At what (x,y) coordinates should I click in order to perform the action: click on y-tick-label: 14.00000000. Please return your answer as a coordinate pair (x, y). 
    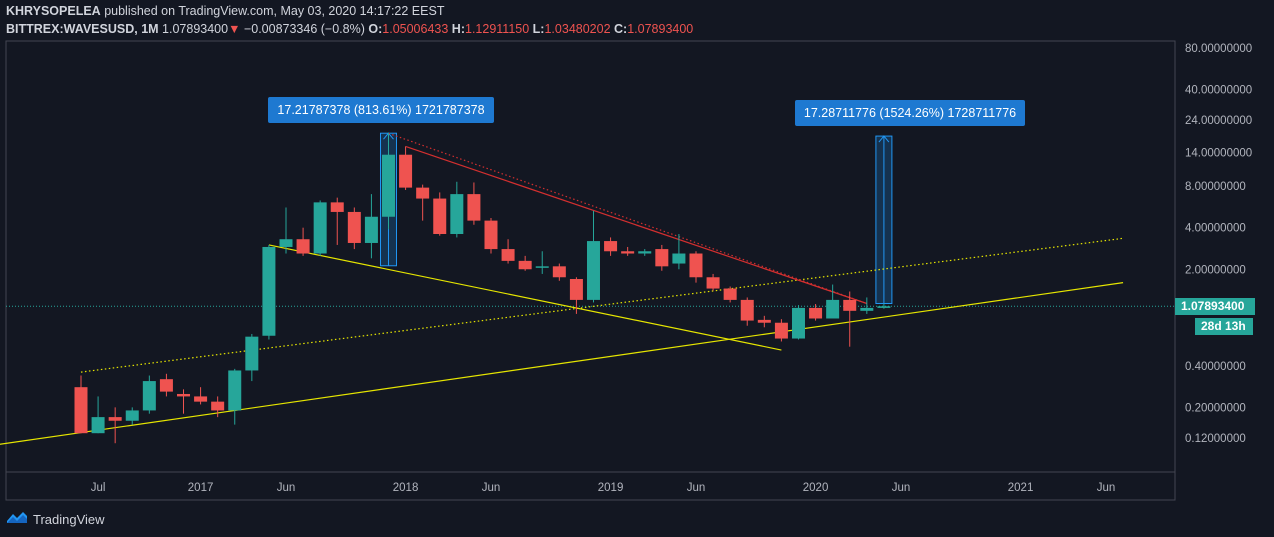
    Looking at the image, I should click on (1218, 154).